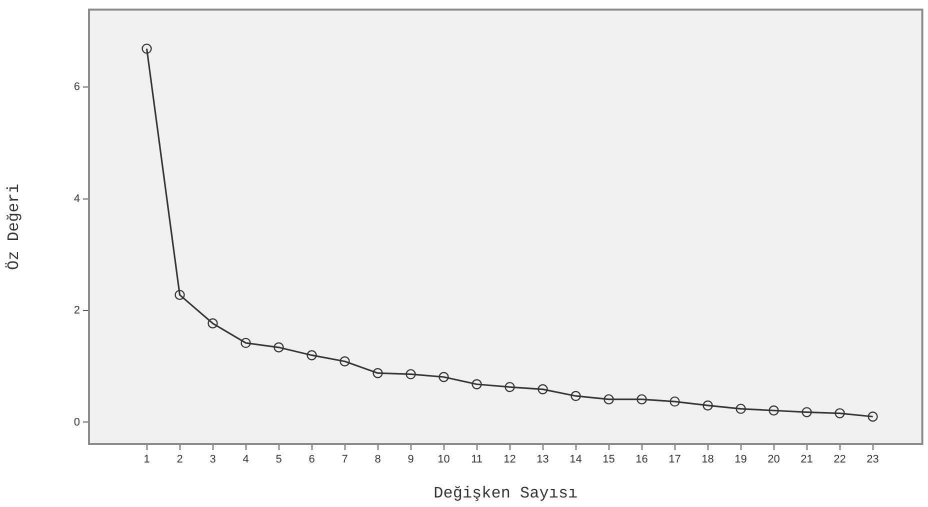 The image size is (928, 507). I want to click on x-tick-label: 14, so click(576, 460).